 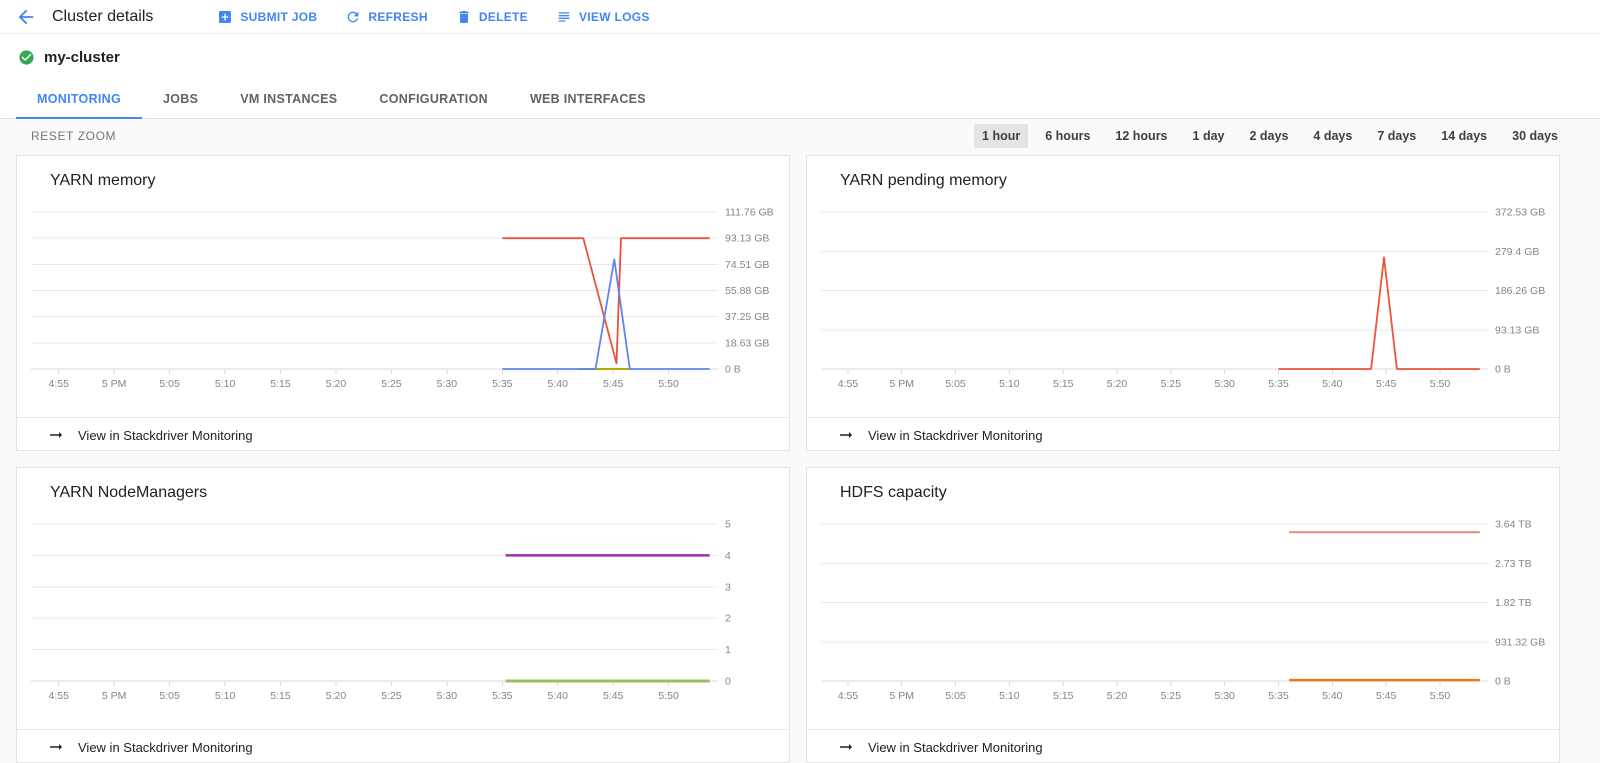 What do you see at coordinates (279, 16) in the screenshot?
I see `toolbar-button-label: SUBMIT JOB` at bounding box center [279, 16].